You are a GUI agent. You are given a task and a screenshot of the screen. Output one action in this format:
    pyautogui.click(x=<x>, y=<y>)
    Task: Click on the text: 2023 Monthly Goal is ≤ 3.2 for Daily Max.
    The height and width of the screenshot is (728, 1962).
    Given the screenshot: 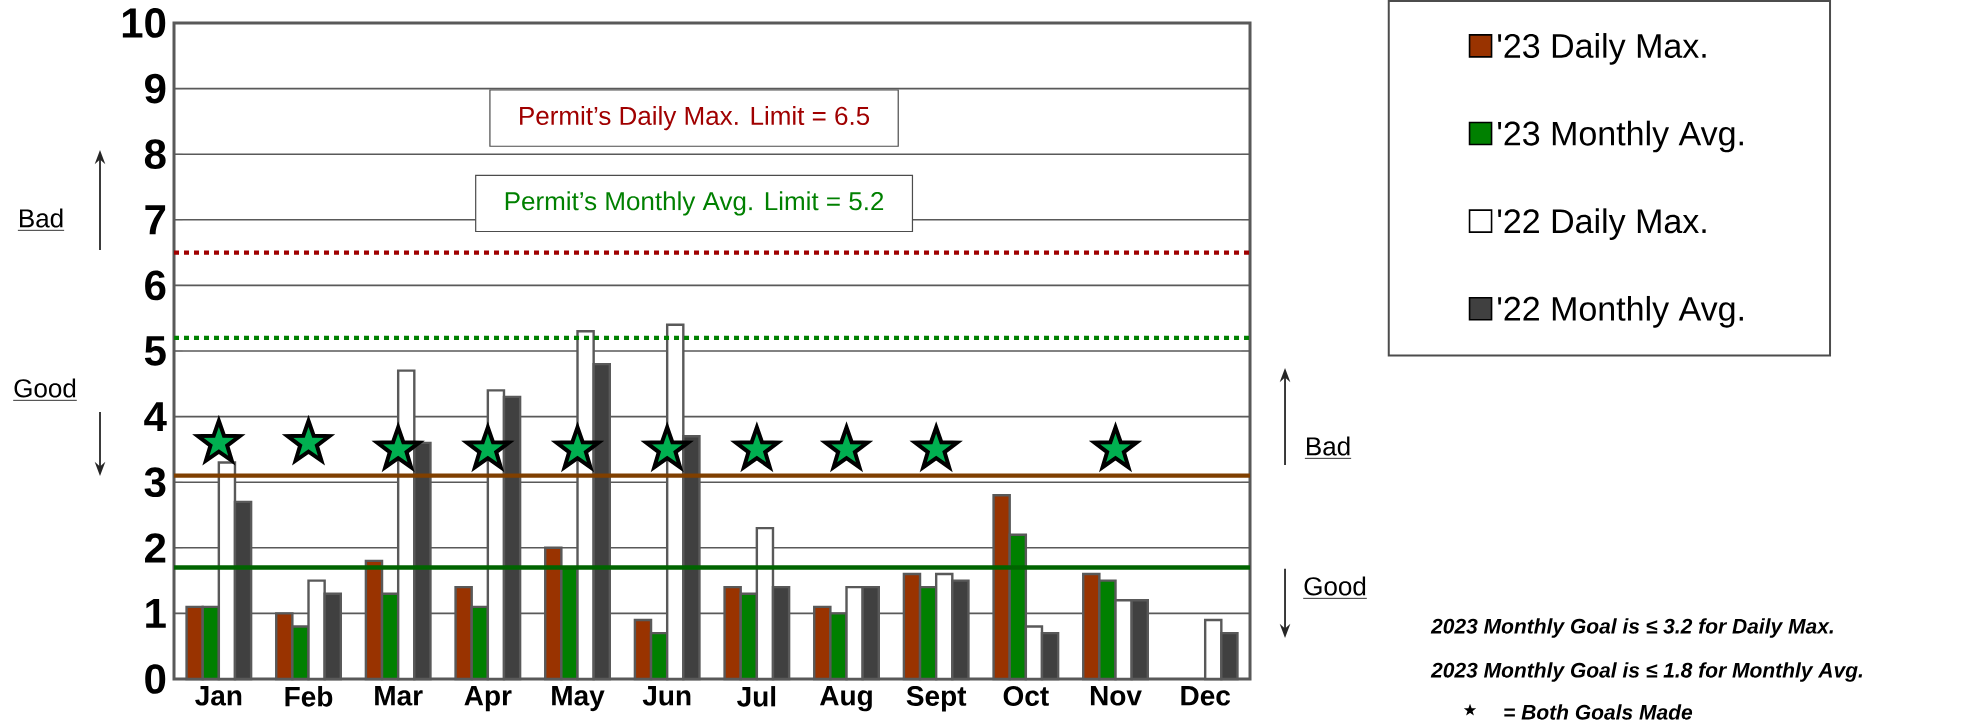 What is the action you would take?
    pyautogui.click(x=1631, y=628)
    